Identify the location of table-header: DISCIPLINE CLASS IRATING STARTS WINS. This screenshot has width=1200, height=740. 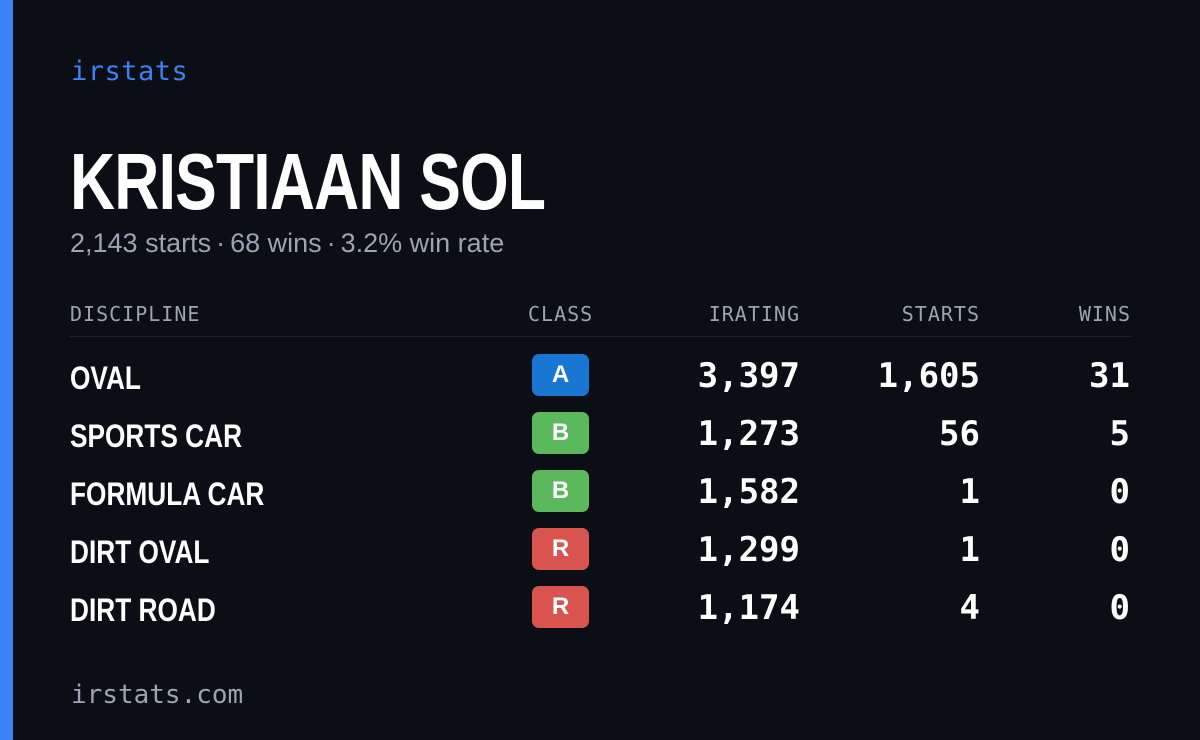
(600, 316).